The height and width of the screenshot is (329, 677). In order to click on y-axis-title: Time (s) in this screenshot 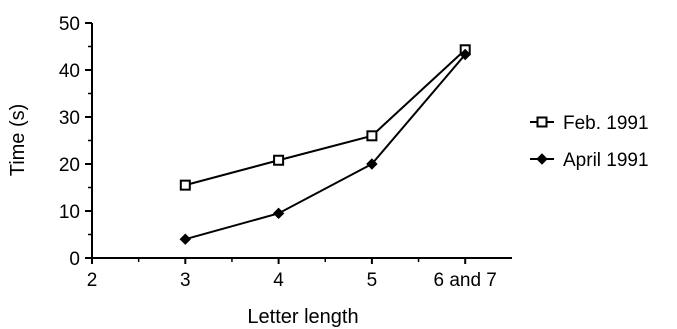, I will do `click(18, 140)`.